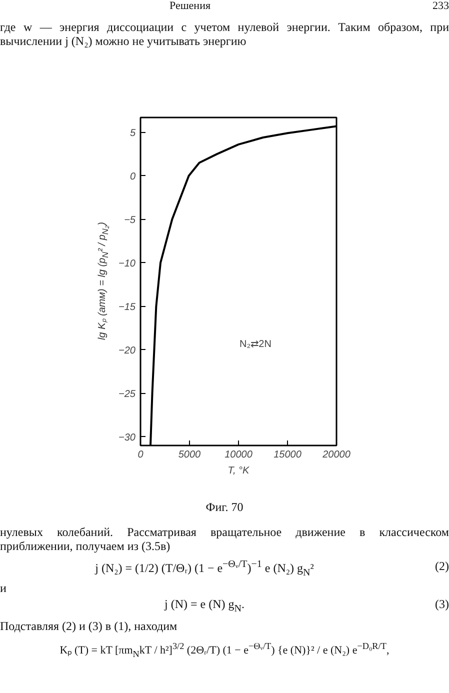  Describe the element at coordinates (141, 455) in the screenshot. I see `x-tick-label: 0` at that location.